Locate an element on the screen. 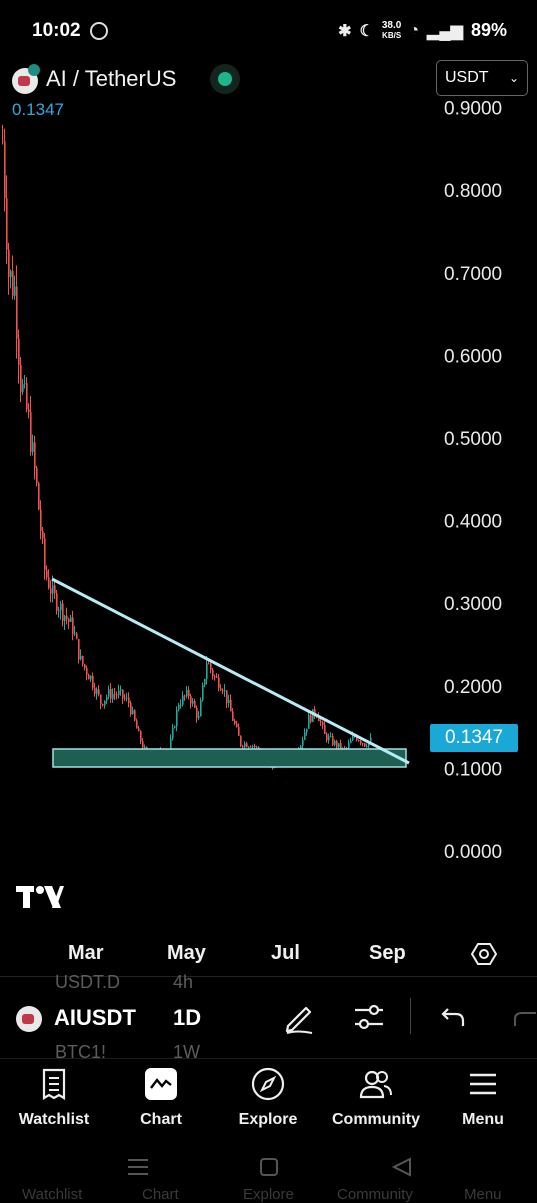 Image resolution: width=537 pixels, height=1203 pixels. currency-select: USDT ⌄ is located at coordinates (482, 78).